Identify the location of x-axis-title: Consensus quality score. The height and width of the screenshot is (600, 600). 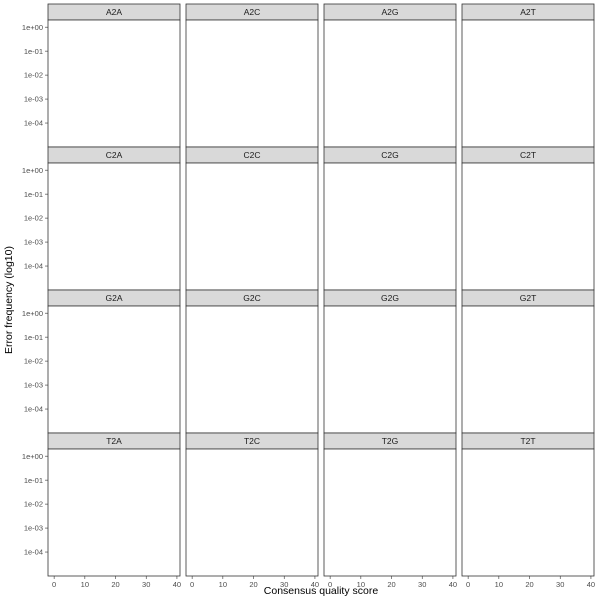
(321, 591).